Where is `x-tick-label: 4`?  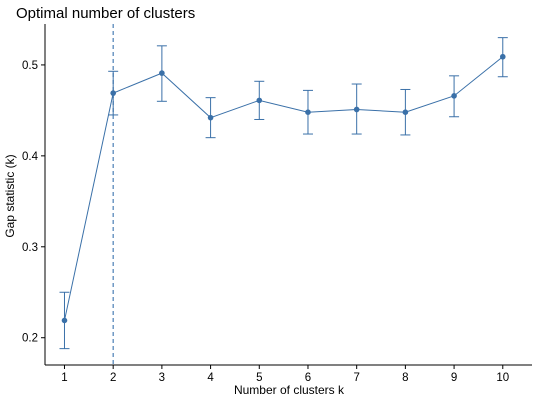
x-tick-label: 4 is located at coordinates (210, 378).